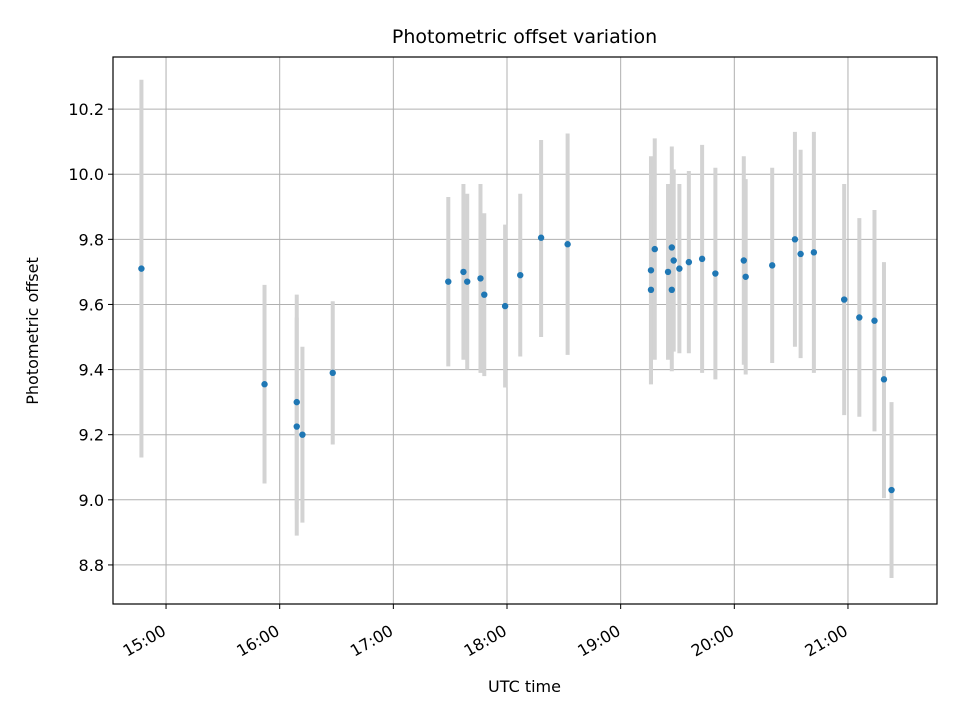  Describe the element at coordinates (144, 641) in the screenshot. I see `x-tick-label: 15:00` at that location.